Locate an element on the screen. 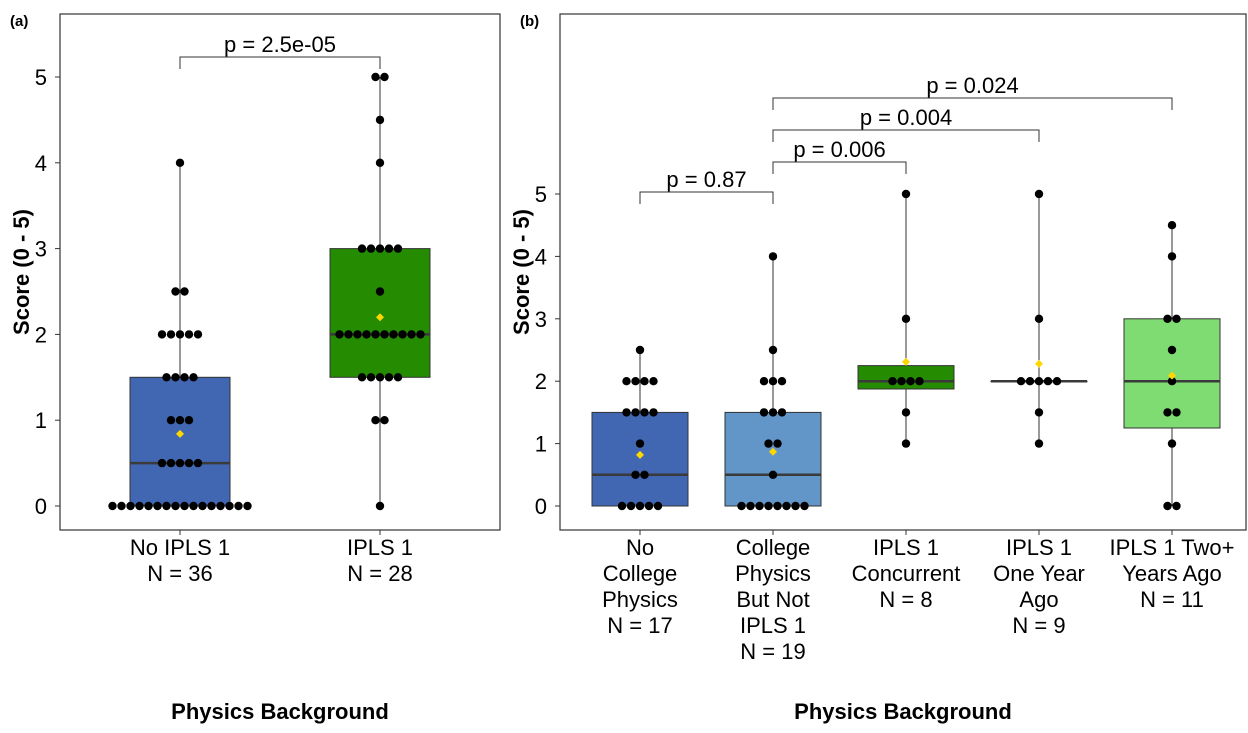 The width and height of the screenshot is (1248, 733). significance-bracket is located at coordinates (906, 135).